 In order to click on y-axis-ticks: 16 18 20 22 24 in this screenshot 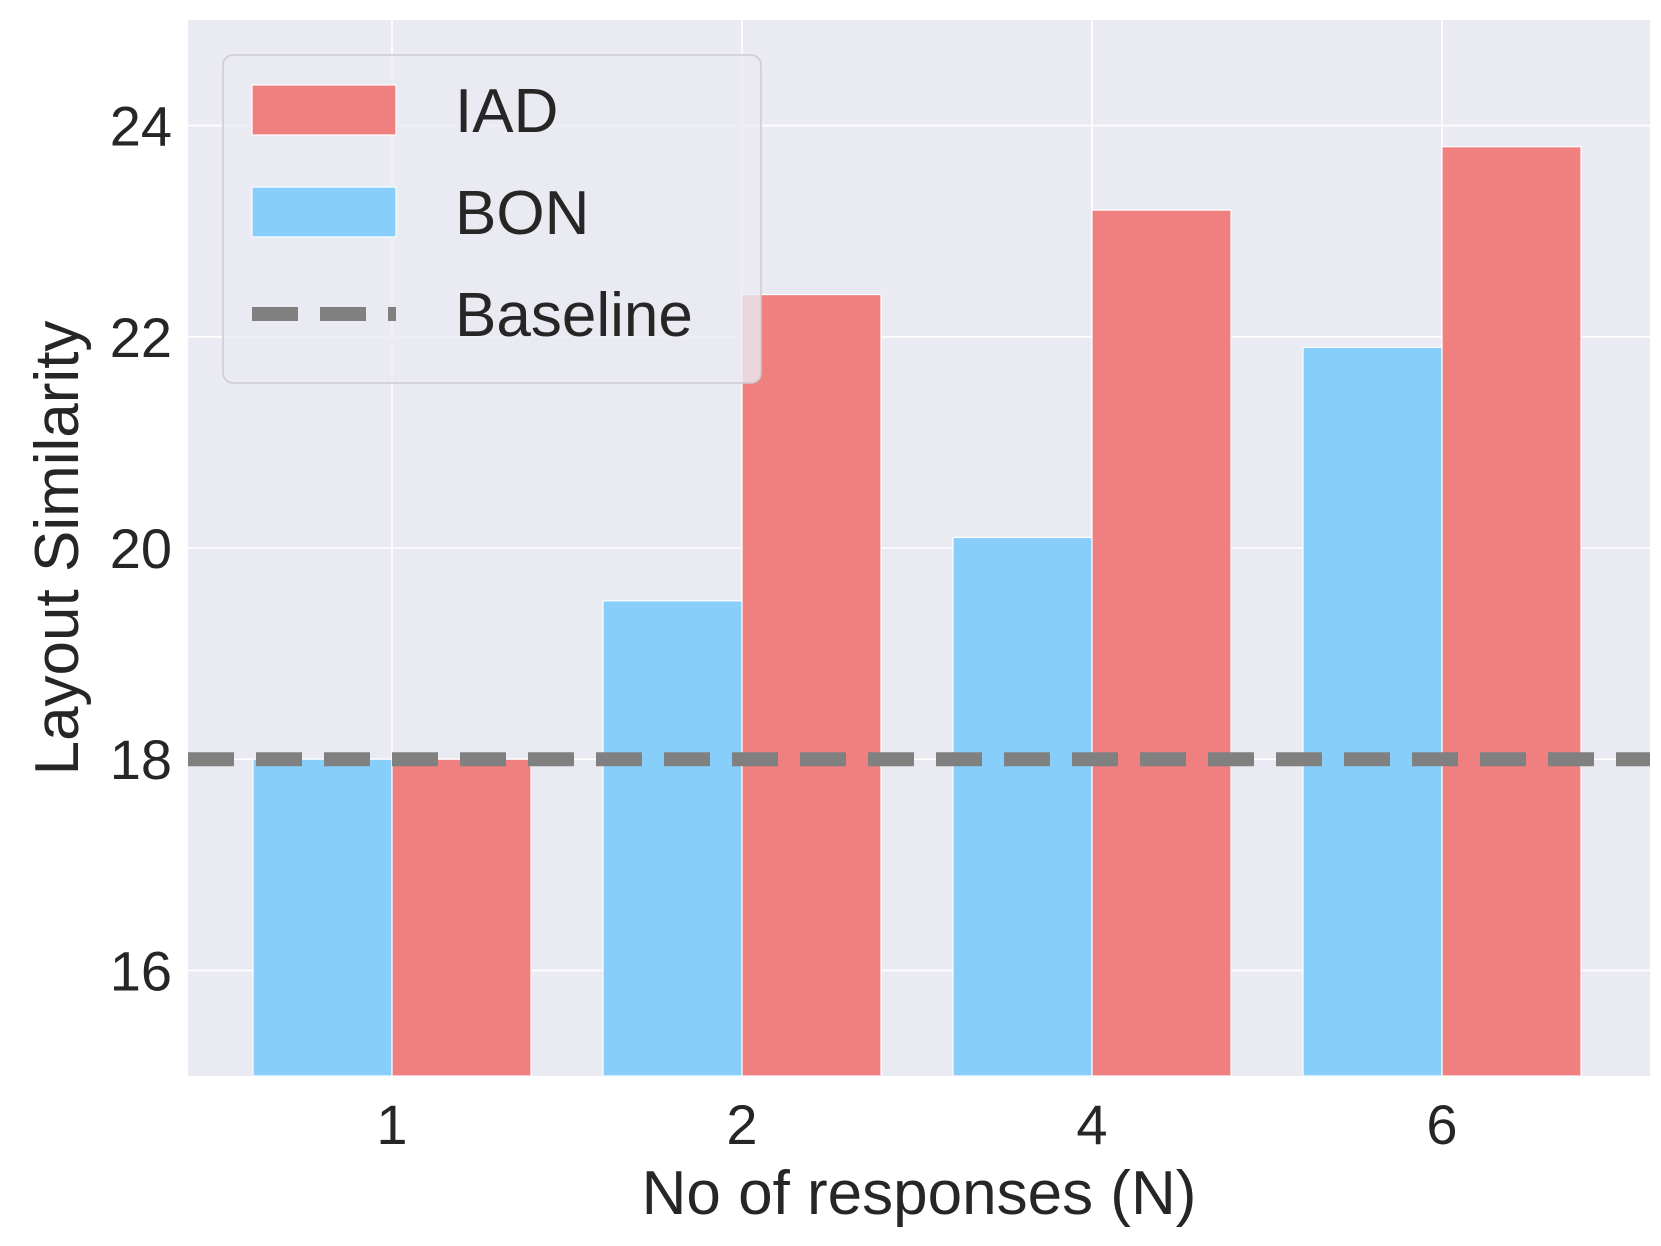, I will do `click(141, 549)`.